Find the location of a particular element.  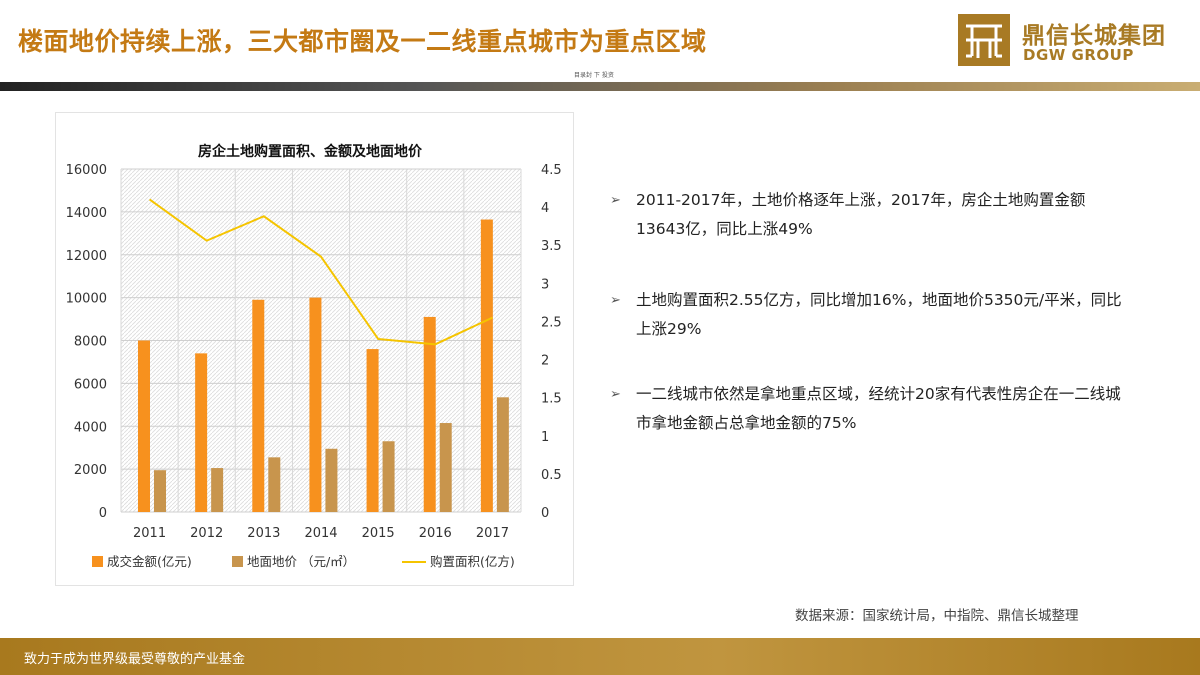

x-tick-label: 2015 is located at coordinates (378, 533).